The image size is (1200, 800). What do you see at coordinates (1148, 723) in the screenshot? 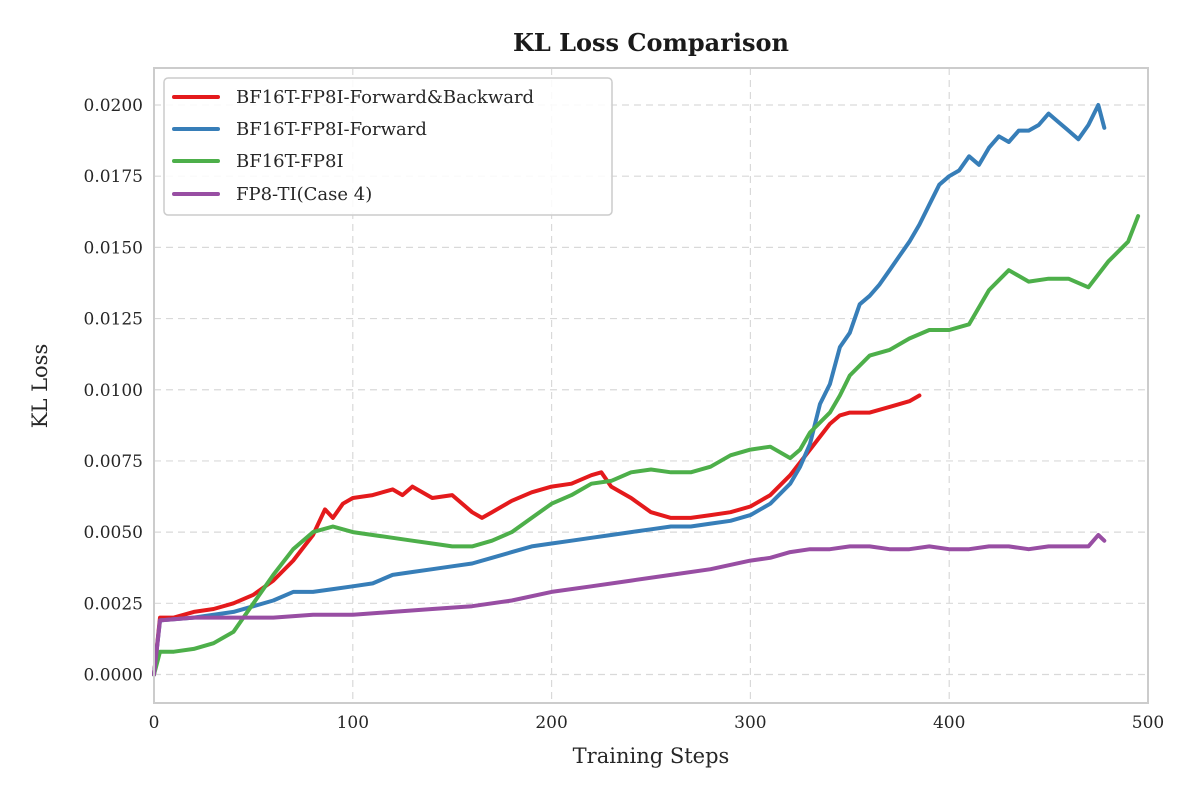
I see `x-tick-label: 500` at bounding box center [1148, 723].